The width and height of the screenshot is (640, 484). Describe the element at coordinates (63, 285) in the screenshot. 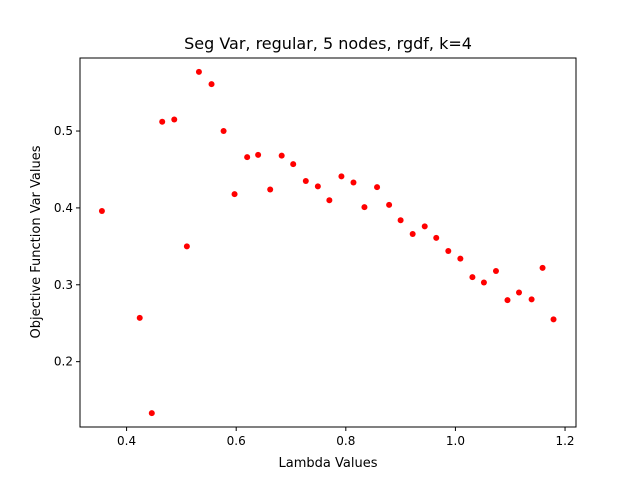

I see `y-tick-label: 0.3` at that location.